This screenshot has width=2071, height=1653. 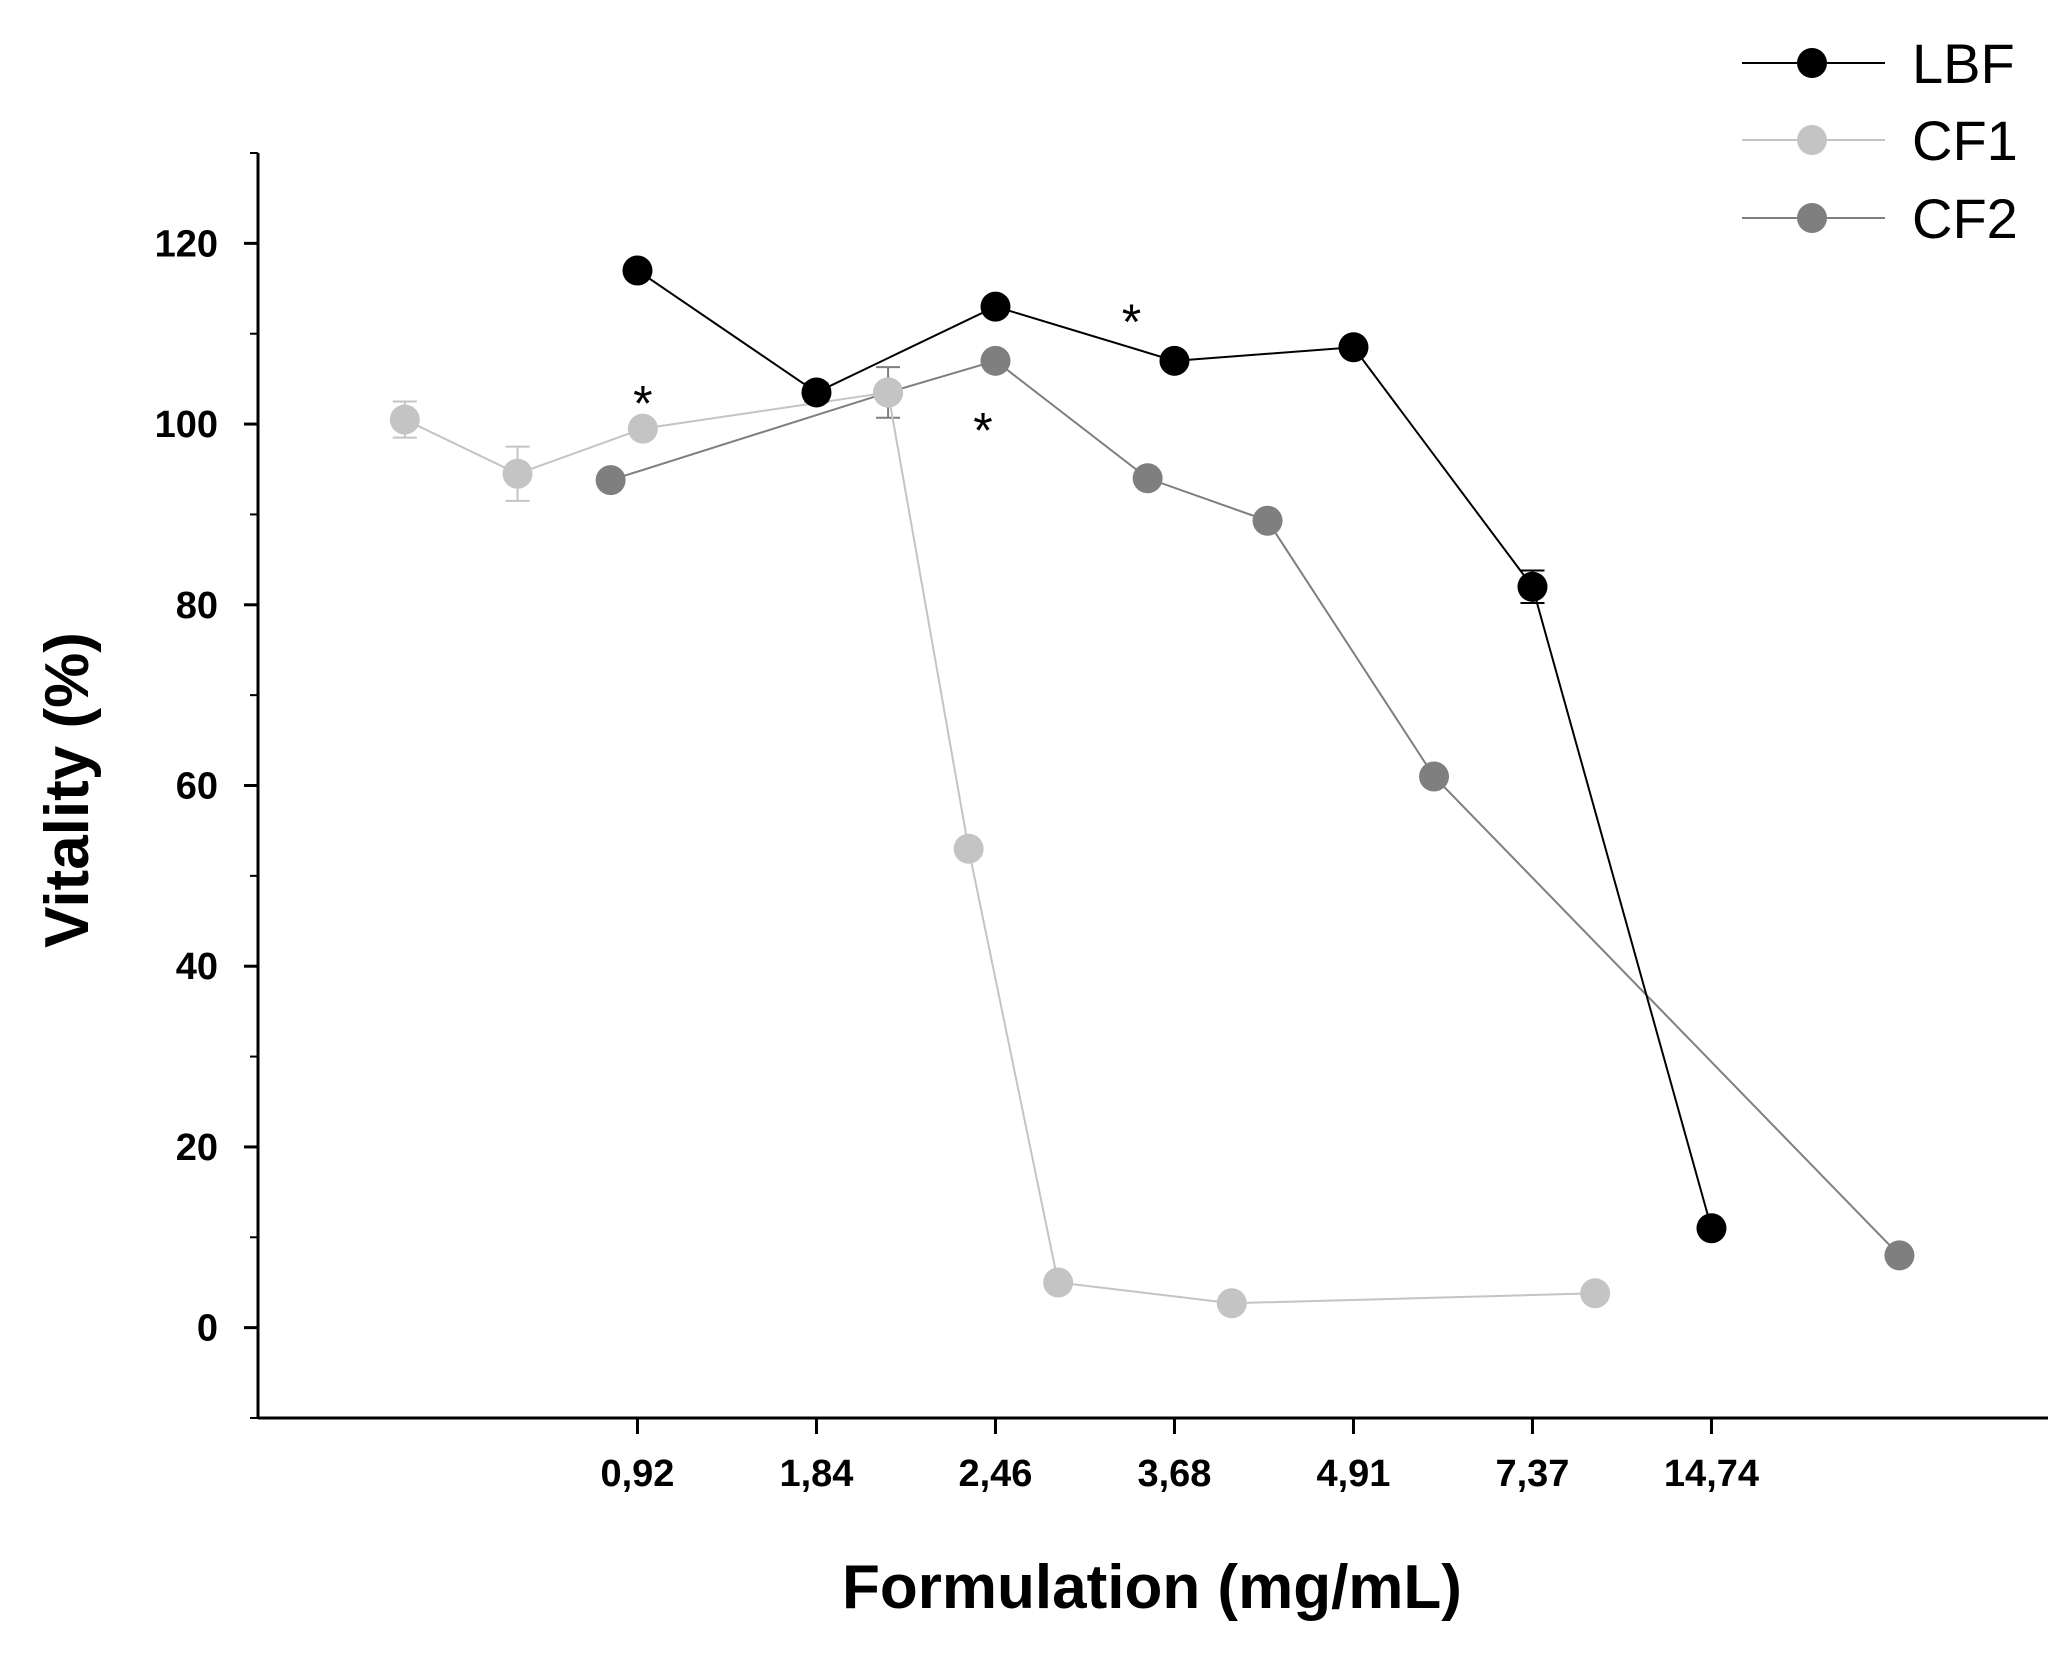 I want to click on x-tick-label: 0,92, so click(x=637, y=1474).